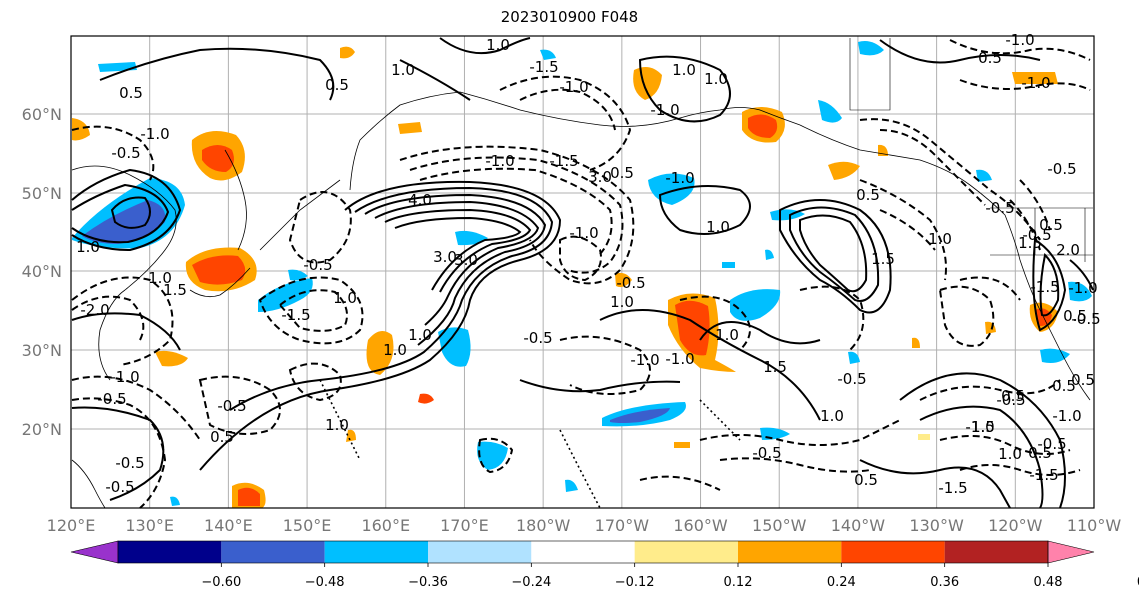 This screenshot has height=601, width=1139. I want to click on colorbar-tick-label: 0.36, so click(944, 582).